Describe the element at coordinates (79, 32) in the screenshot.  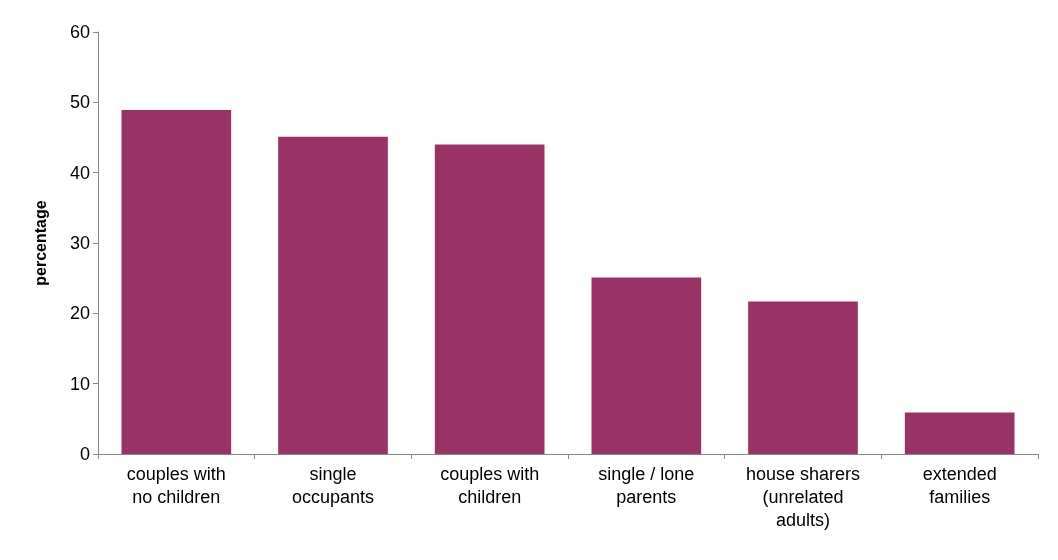
I see `y-tick-label: 60` at that location.